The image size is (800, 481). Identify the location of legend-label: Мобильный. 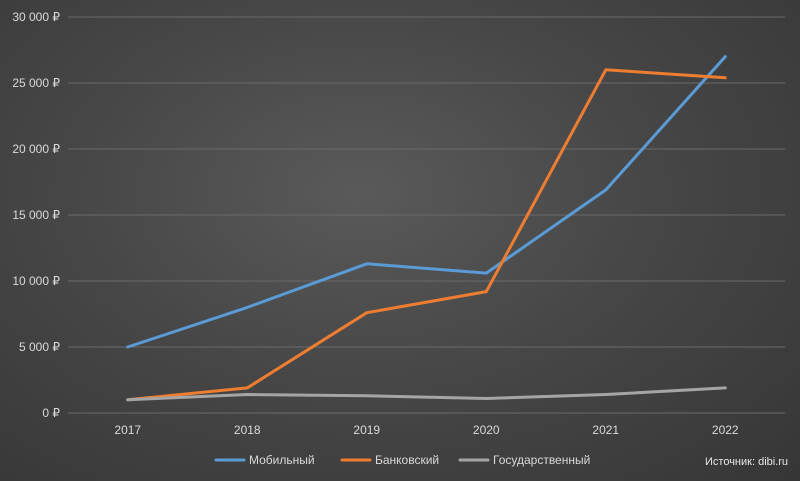
(282, 460).